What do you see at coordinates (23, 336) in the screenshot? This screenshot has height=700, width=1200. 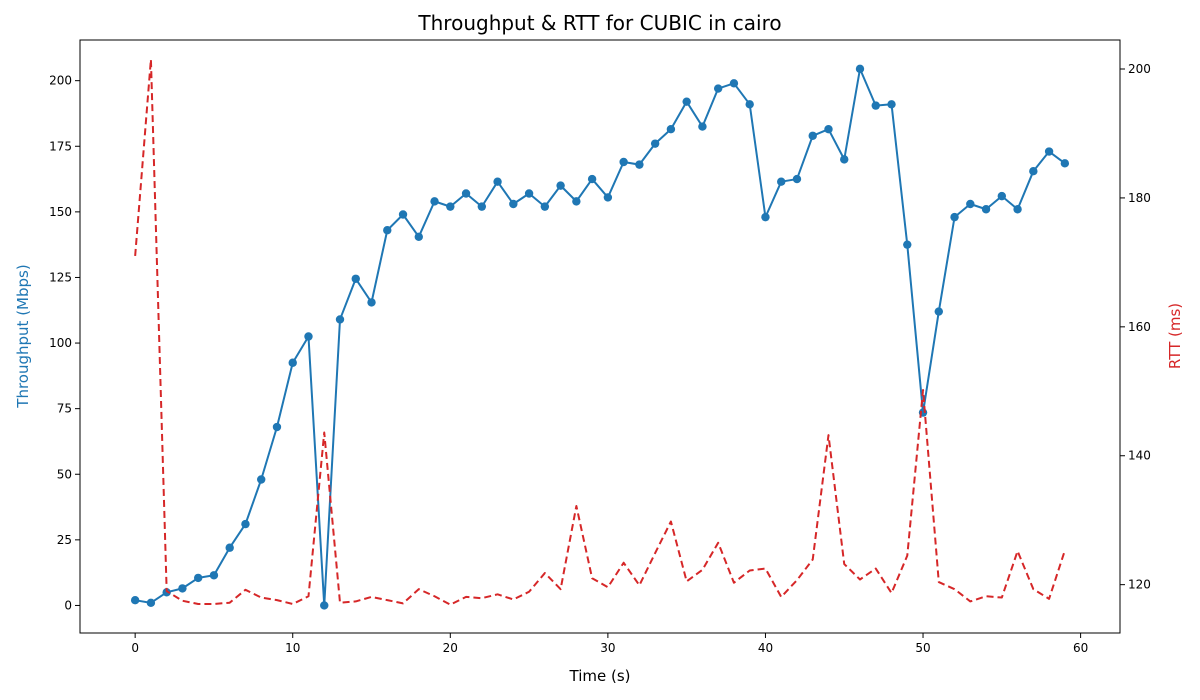 I see `y-axis-left-label: Throughput (Mbps)` at bounding box center [23, 336].